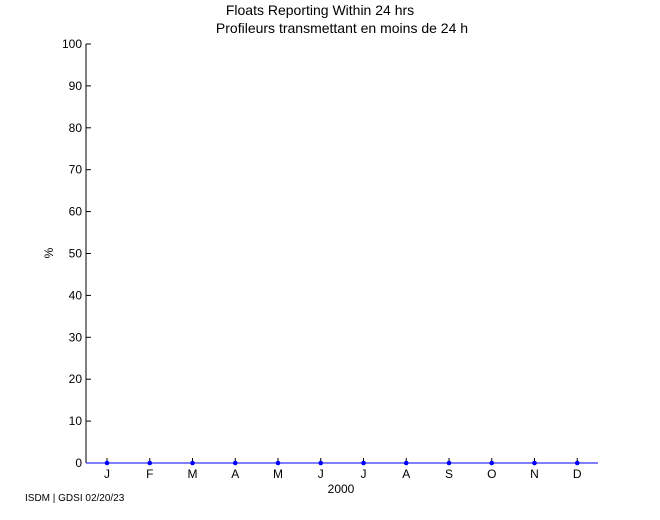 This screenshot has height=520, width=660. What do you see at coordinates (76, 379) in the screenshot?
I see `y-tick-label: 20` at bounding box center [76, 379].